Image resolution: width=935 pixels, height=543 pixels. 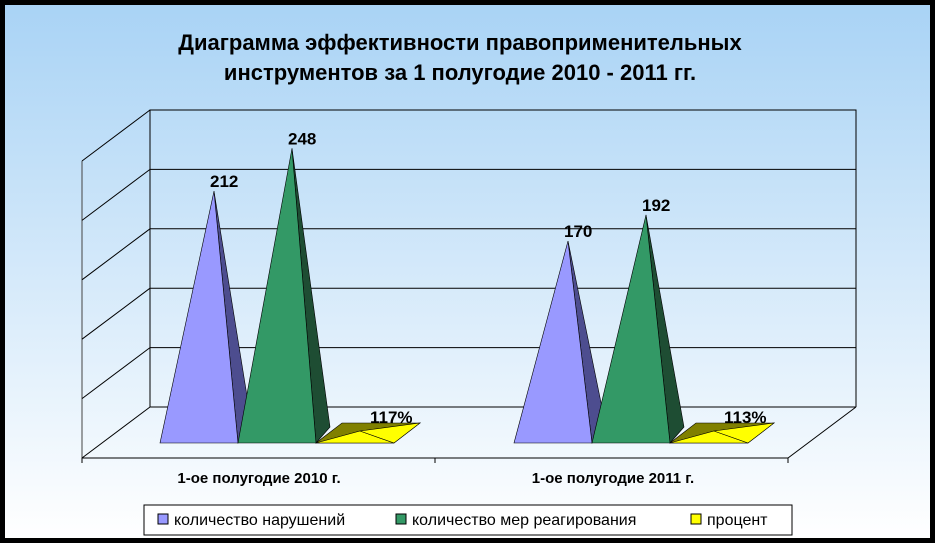 What do you see at coordinates (737, 520) in the screenshot?
I see `legend-label-percent: процент` at bounding box center [737, 520].